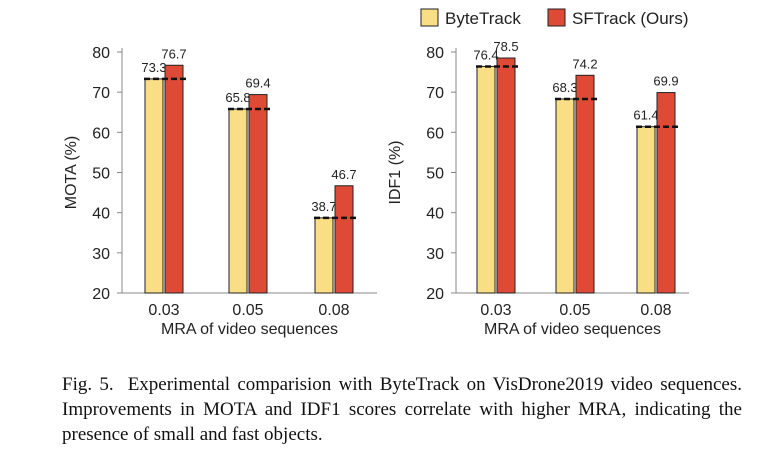 Image resolution: width=764 pixels, height=476 pixels. What do you see at coordinates (483, 18) in the screenshot?
I see `legend-label-bytetrack: ByteTrack` at bounding box center [483, 18].